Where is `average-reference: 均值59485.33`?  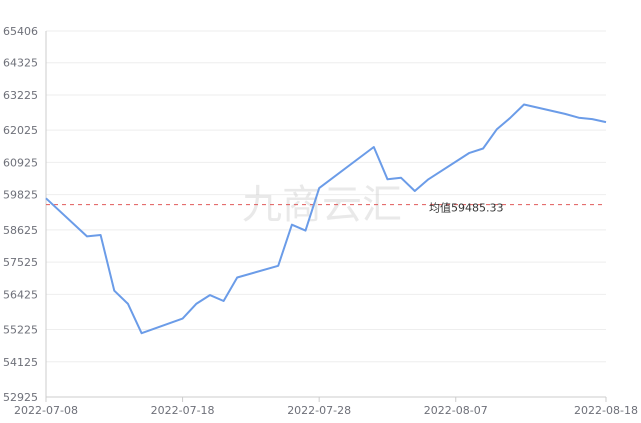 average-reference: 均值59485.33 is located at coordinates (326, 208).